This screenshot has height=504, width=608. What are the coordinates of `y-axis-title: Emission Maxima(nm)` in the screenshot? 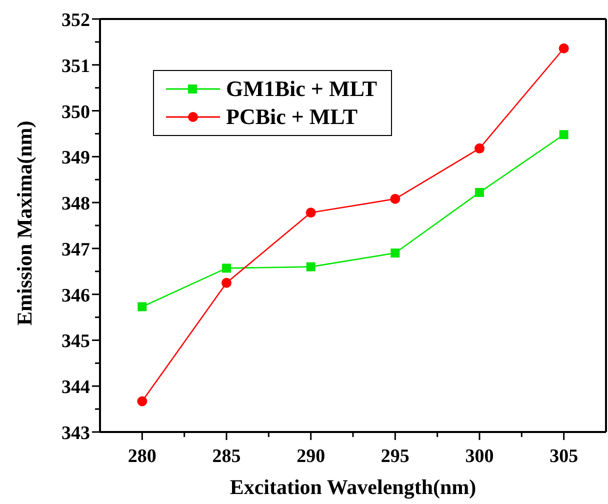 It's located at (24, 223).